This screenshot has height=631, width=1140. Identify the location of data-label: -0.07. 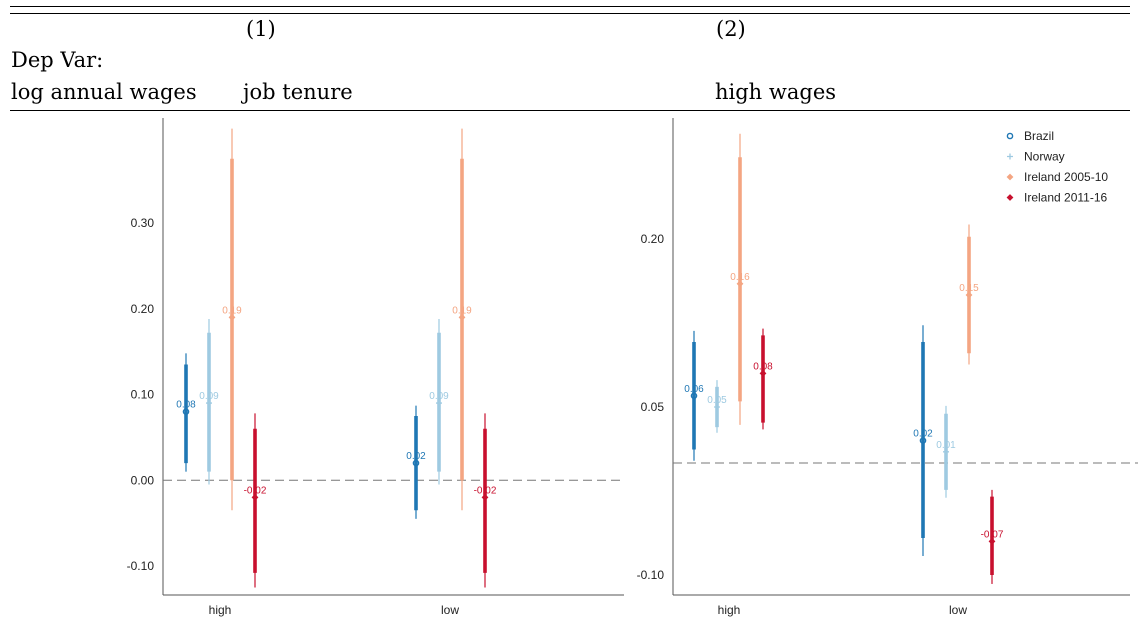
(992, 534).